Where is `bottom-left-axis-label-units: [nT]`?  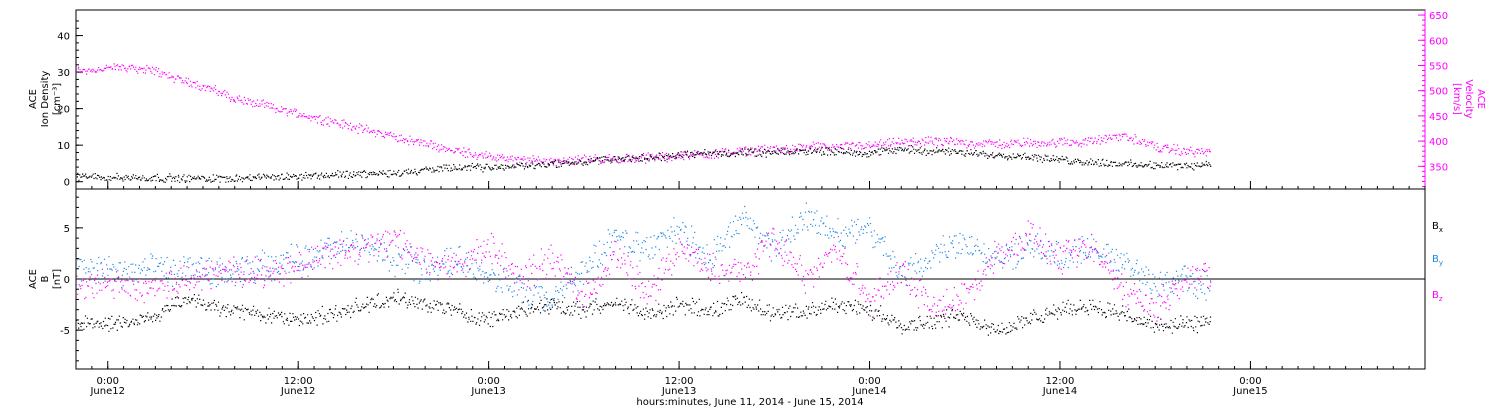
bottom-left-axis-label-units: [nT] is located at coordinates (57, 279).